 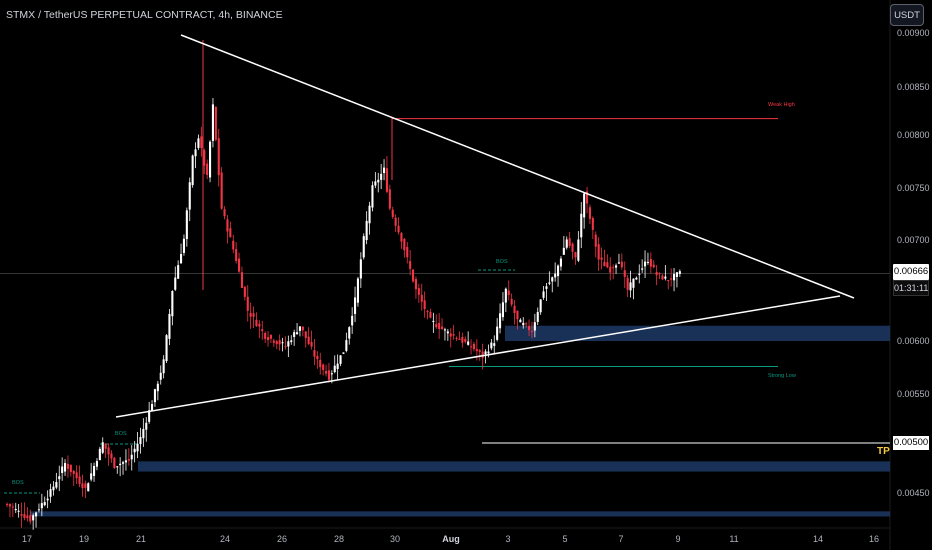 I want to click on price-tick: 0.00850, so click(x=913, y=87).